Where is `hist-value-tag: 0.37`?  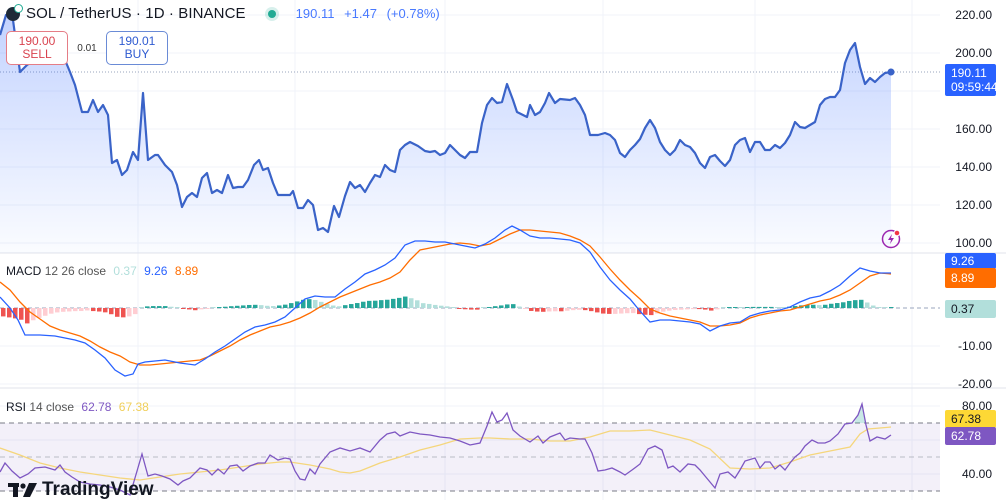 hist-value-tag: 0.37 is located at coordinates (970, 309).